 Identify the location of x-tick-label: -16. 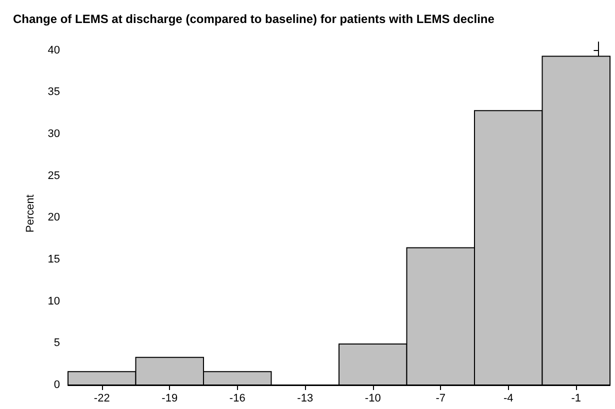
(237, 398).